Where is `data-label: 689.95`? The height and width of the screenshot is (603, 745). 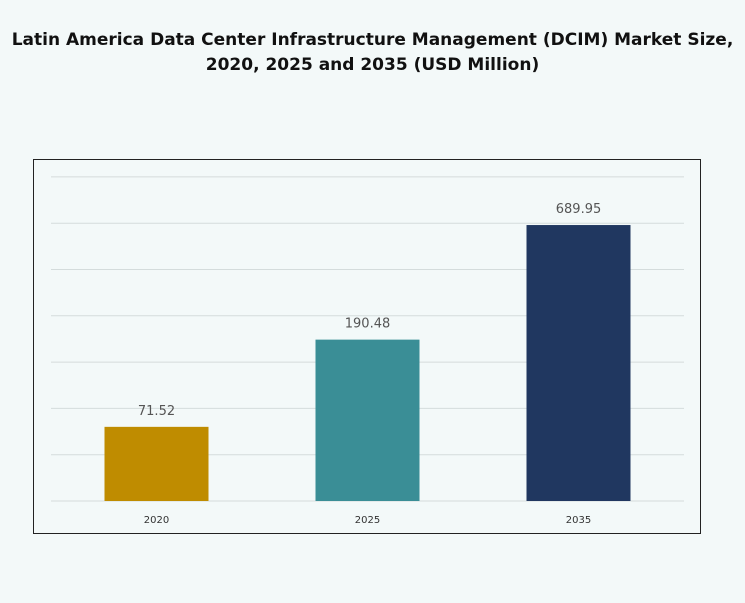
data-label: 689.95 is located at coordinates (579, 209).